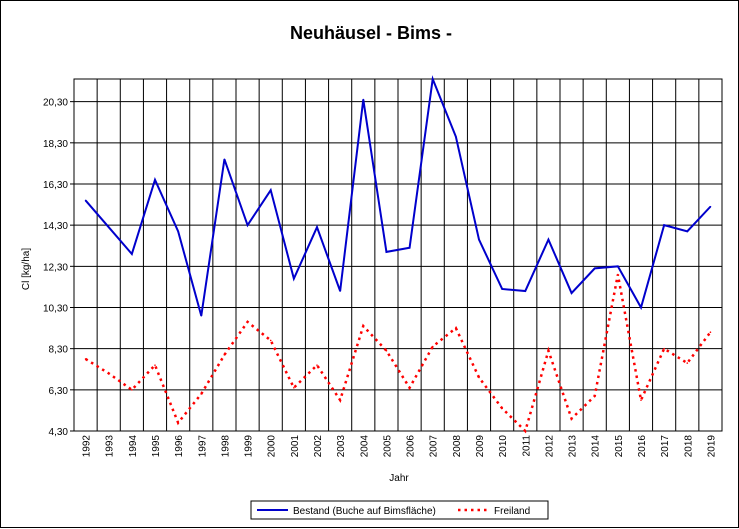  What do you see at coordinates (457, 446) in the screenshot?
I see `x-tick-label: 2008` at bounding box center [457, 446].